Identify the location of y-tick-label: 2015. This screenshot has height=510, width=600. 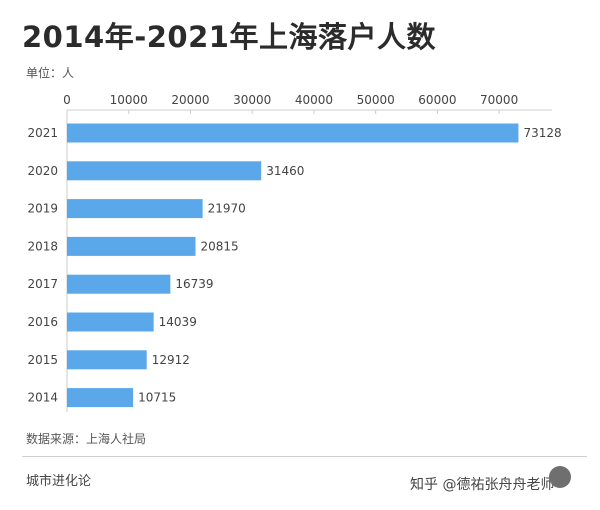
(42, 360).